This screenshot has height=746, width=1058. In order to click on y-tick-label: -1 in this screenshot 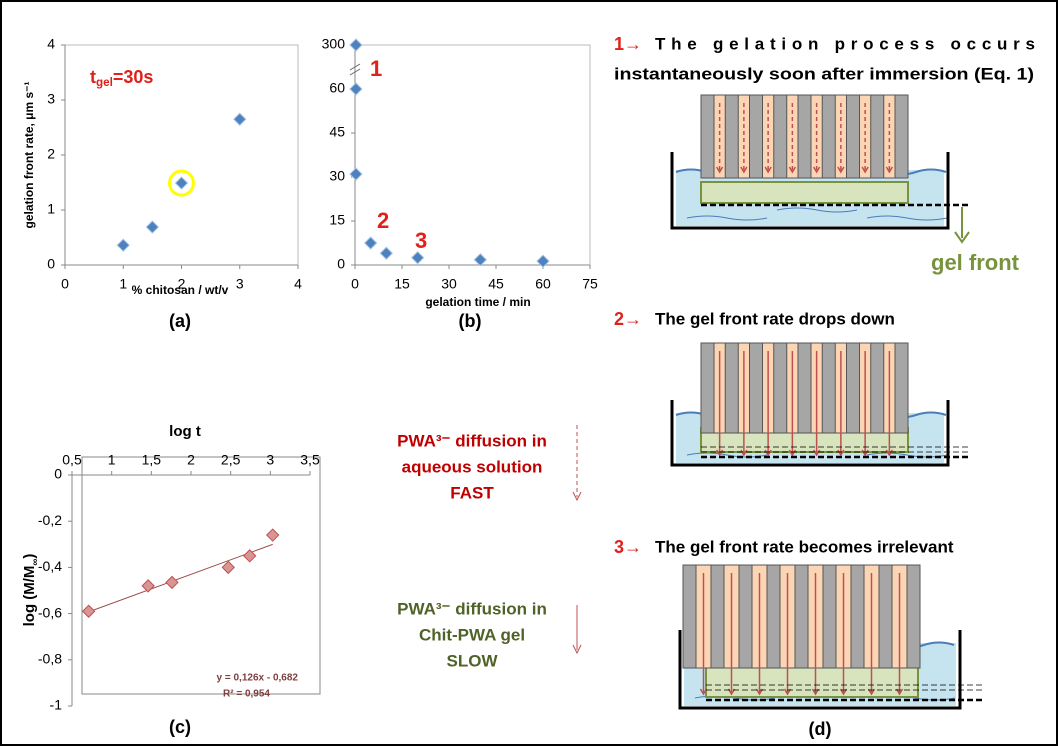, I will do `click(56, 705)`.